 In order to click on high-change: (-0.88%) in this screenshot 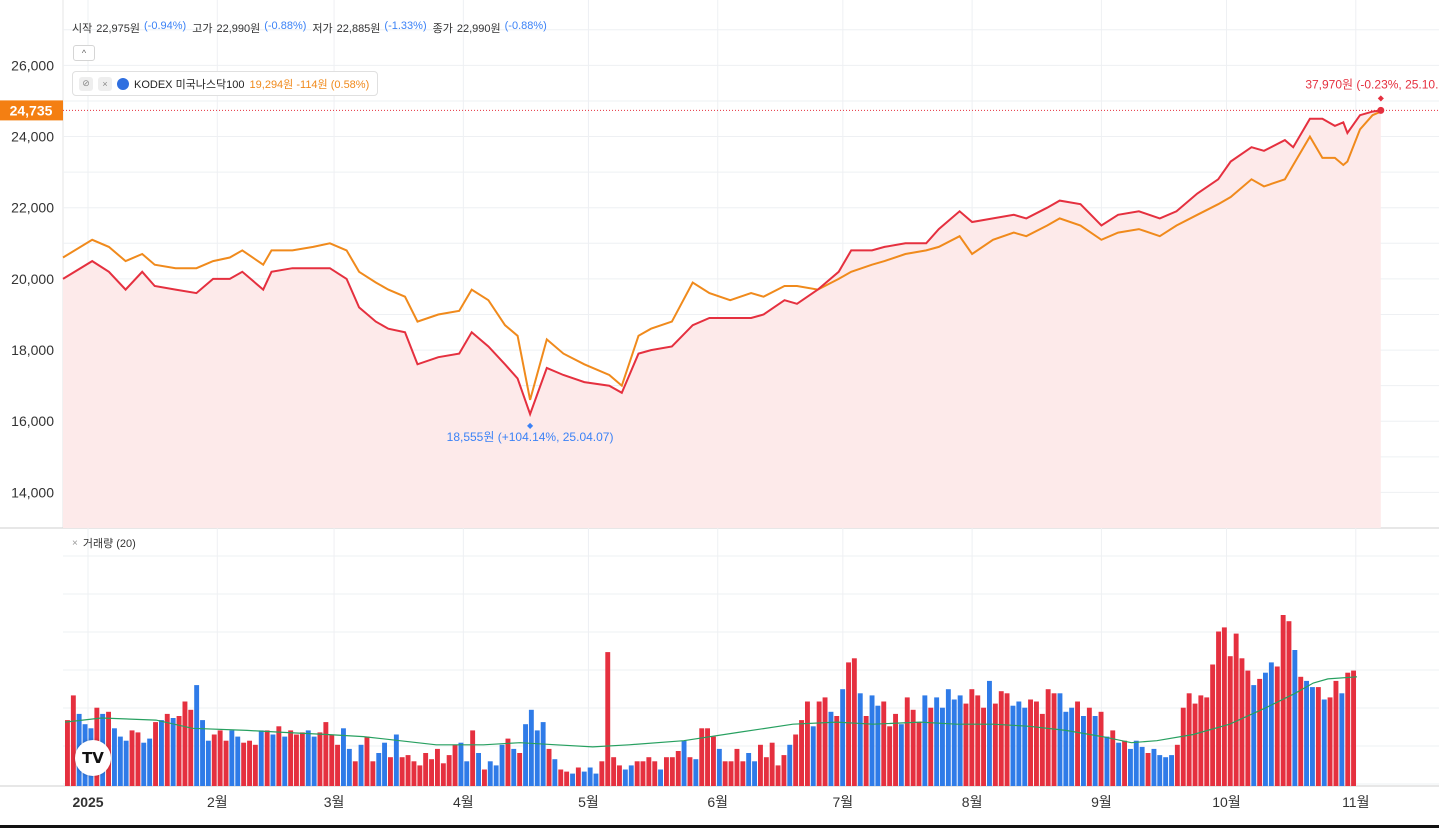, I will do `click(285, 26)`.